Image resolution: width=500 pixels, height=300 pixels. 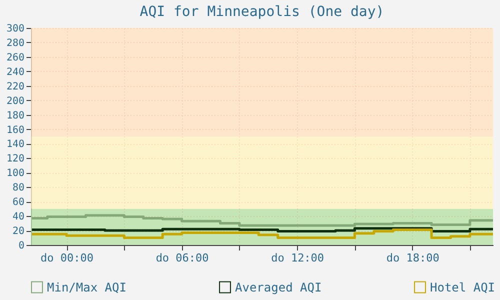 I want to click on y-tick-label: 240, so click(x=15, y=72).